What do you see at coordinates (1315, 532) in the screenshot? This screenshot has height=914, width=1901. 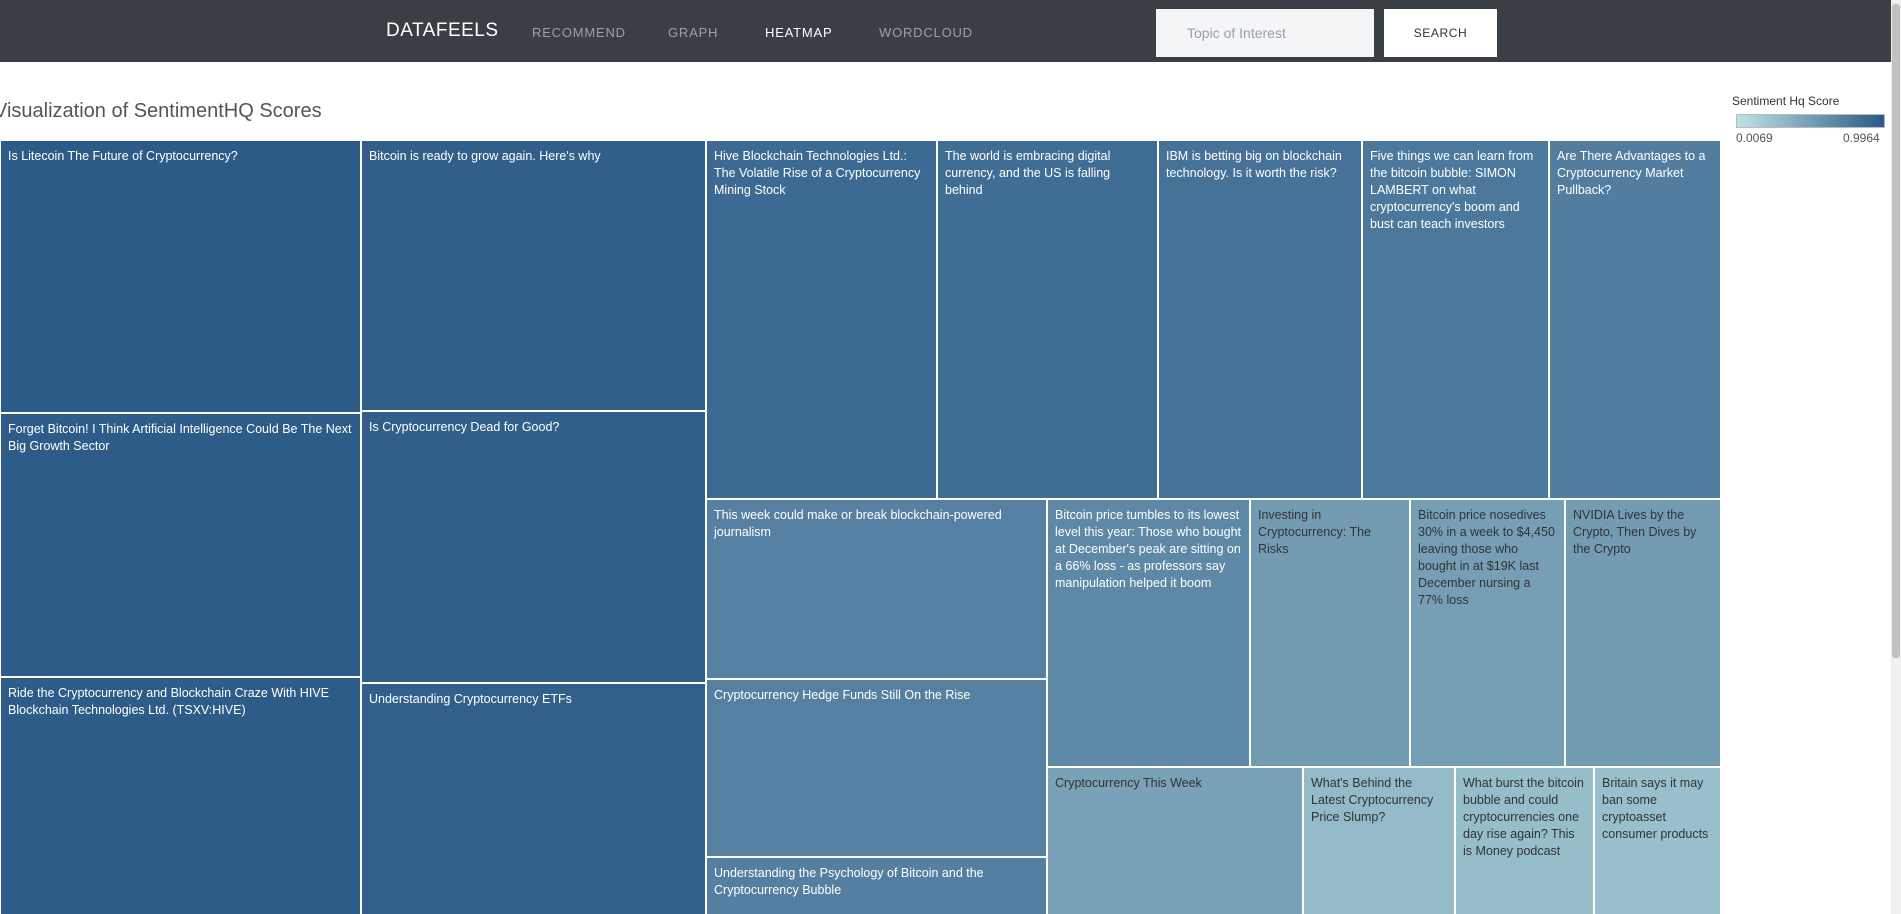 I see `treemap-cell-label: Investing in Cryptocurrency: The Risks` at bounding box center [1315, 532].